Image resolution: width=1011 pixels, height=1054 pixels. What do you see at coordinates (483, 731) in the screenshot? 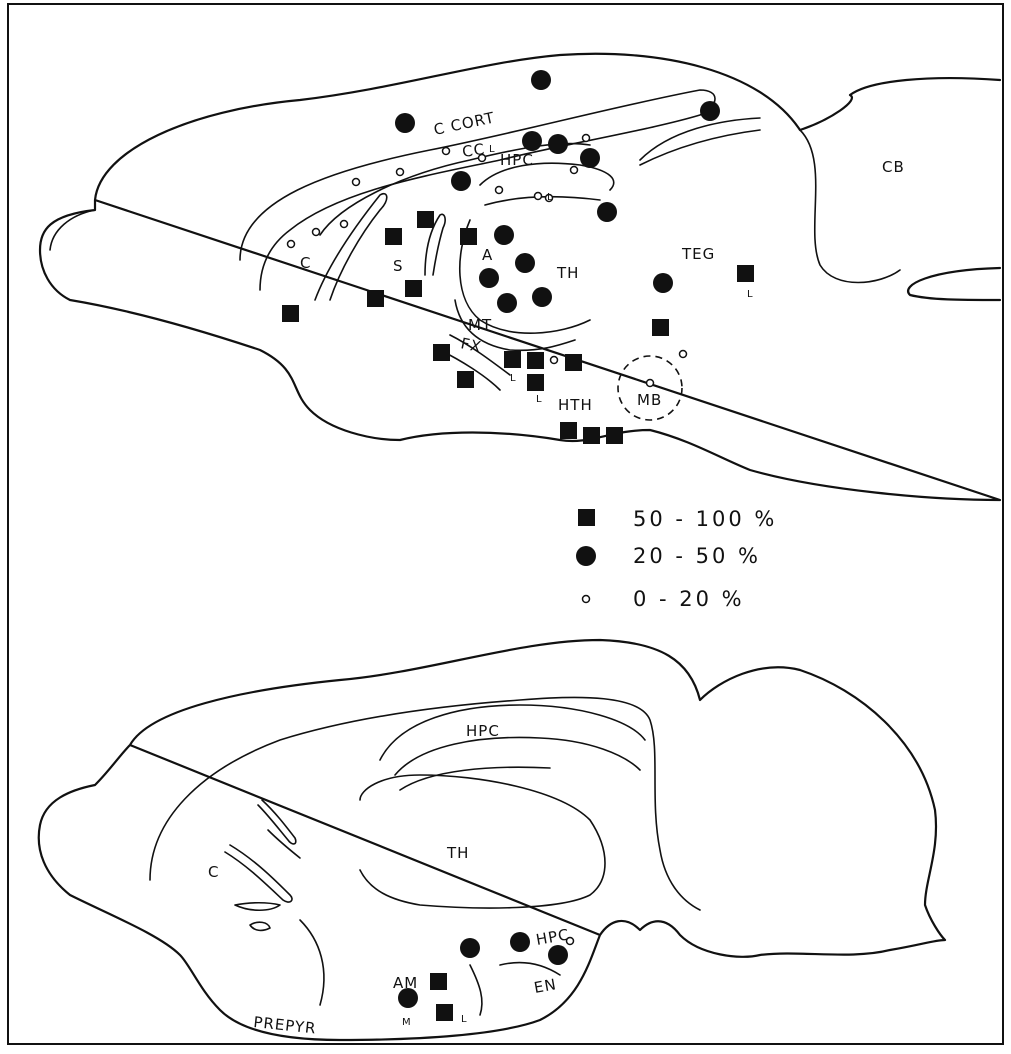
I see `label-hpc-lower-top: HPC` at bounding box center [483, 731].